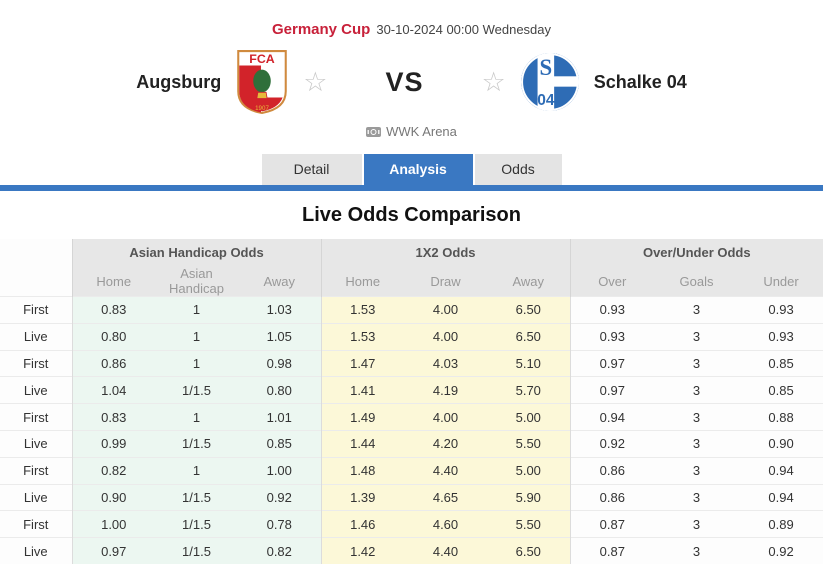 This screenshot has height=568, width=823. I want to click on svg-text: 04, so click(546, 100).